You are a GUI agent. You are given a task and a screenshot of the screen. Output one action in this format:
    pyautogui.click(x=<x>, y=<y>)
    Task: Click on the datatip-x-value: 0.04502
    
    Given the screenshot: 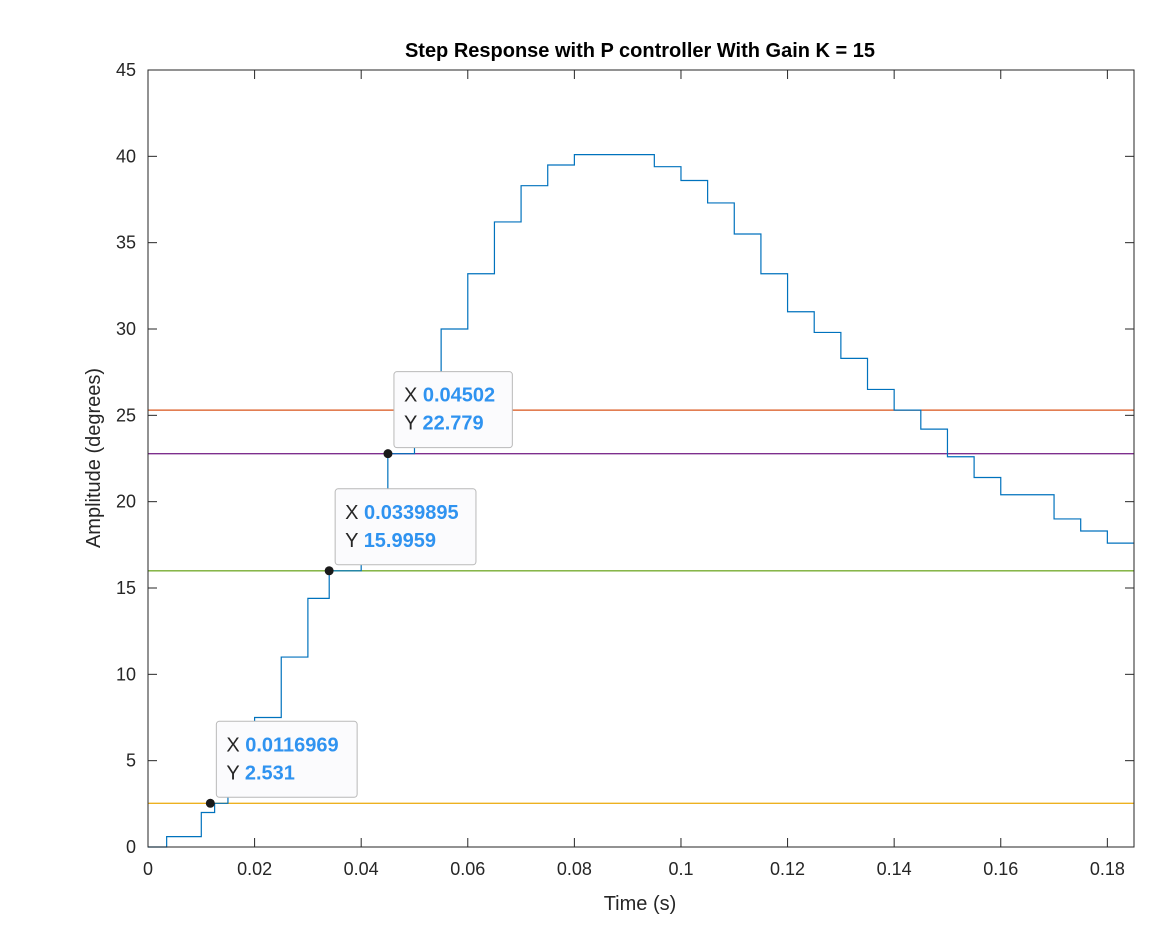 What is the action you would take?
    pyautogui.click(x=459, y=396)
    